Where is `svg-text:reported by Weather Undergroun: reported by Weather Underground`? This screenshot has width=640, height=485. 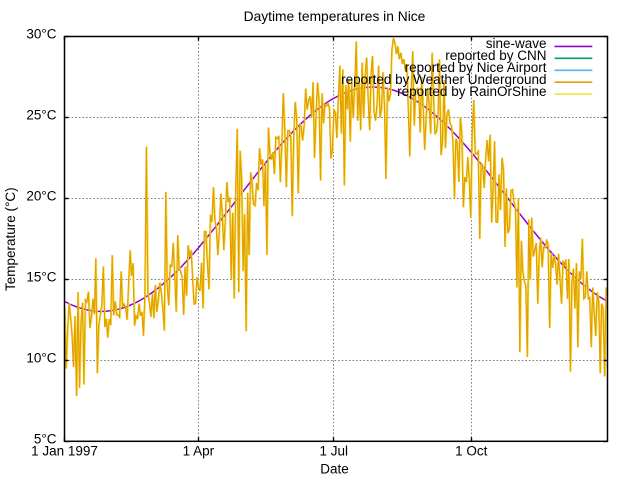
svg-text:reported by Weather Undergroun: reported by Weather Underground is located at coordinates (443, 79).